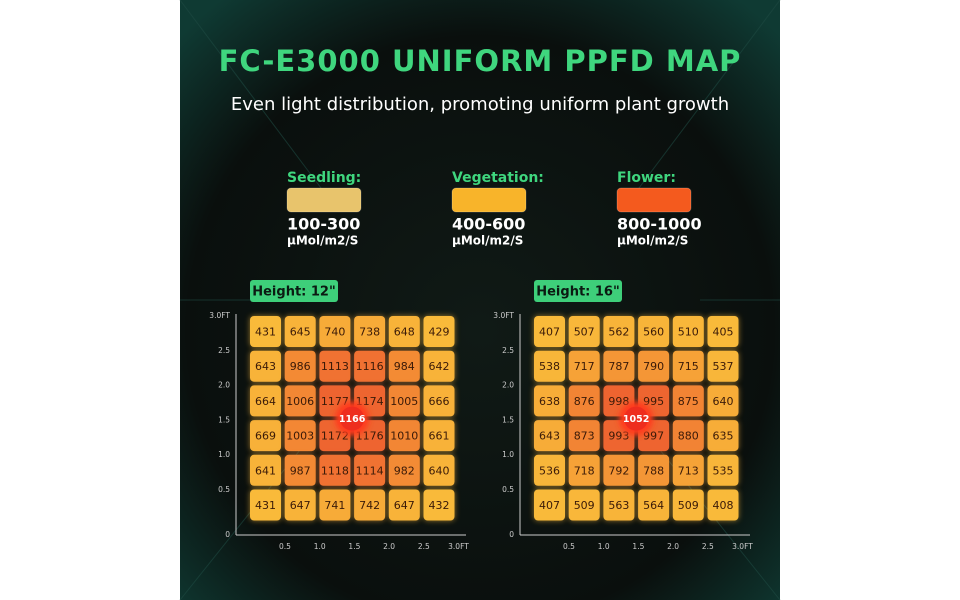 The image size is (960, 600). Describe the element at coordinates (742, 546) in the screenshot. I see `x-tick-label: 3.0FT` at that location.